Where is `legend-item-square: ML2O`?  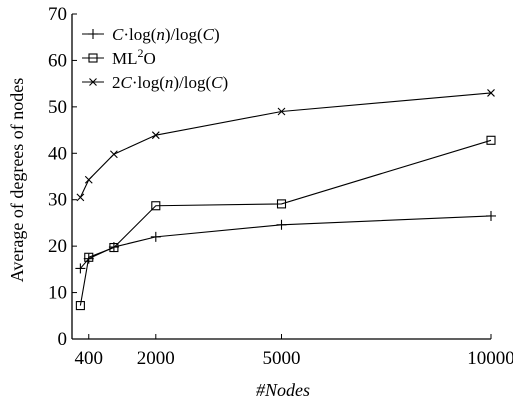 legend-item-square: ML2O is located at coordinates (119, 57).